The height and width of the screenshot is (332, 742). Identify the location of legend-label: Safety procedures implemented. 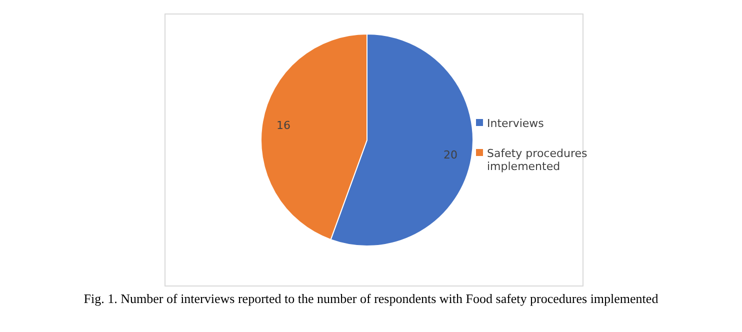
(537, 160).